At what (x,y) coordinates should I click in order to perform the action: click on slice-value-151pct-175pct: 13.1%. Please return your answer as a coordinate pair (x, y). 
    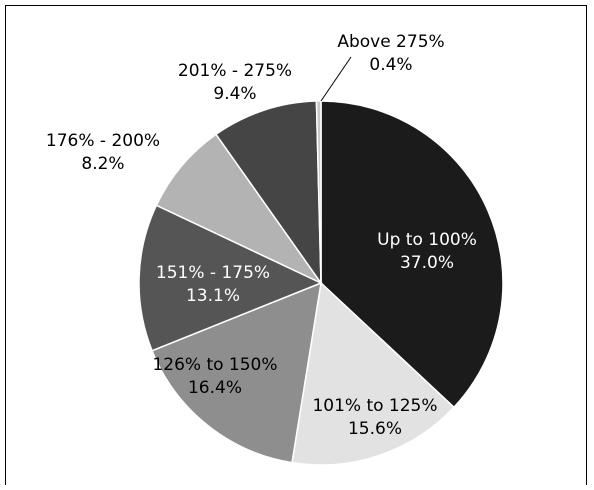
    Looking at the image, I should click on (213, 296).